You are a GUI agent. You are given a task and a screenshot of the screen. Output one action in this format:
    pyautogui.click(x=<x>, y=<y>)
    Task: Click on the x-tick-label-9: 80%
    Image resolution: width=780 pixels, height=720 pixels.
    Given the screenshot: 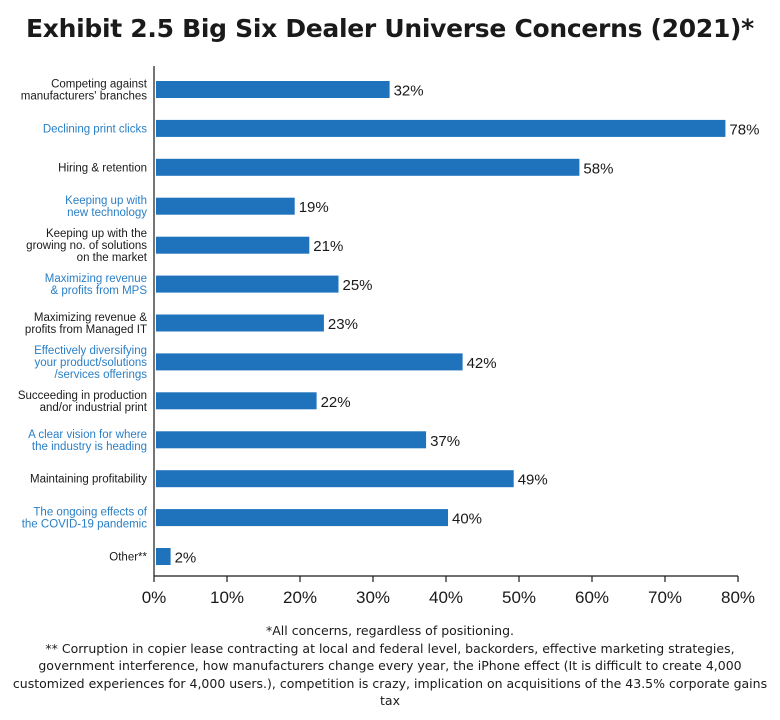 What is the action you would take?
    pyautogui.click(x=738, y=597)
    